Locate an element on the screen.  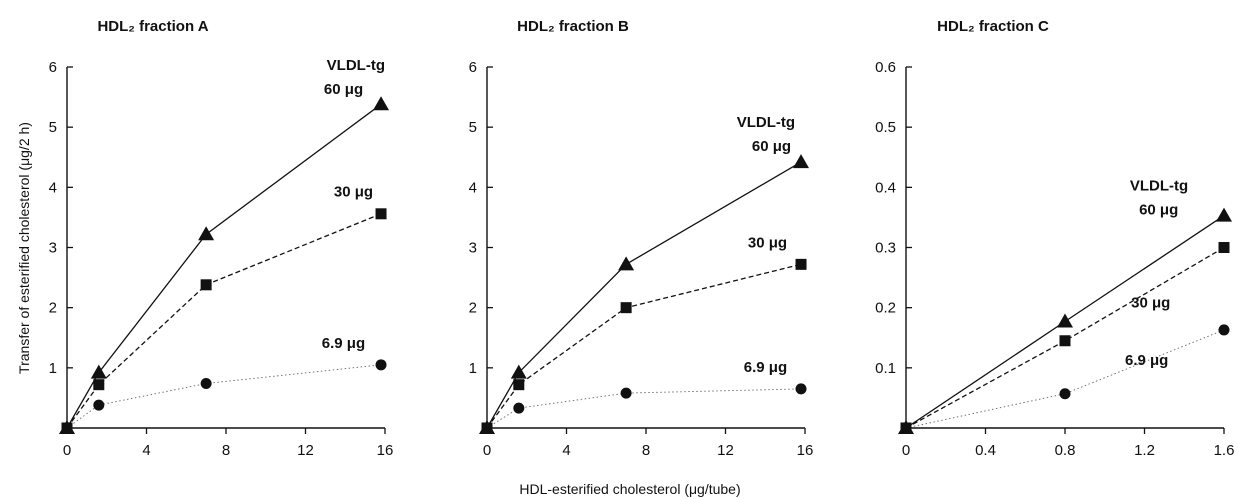
x-tick-label: 1.2 is located at coordinates (1144, 450).